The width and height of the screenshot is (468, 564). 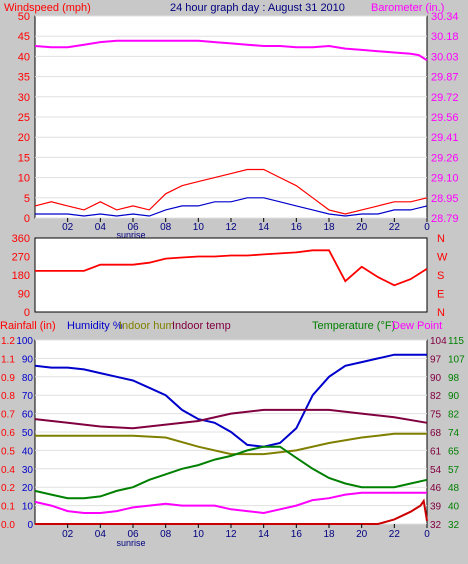 What do you see at coordinates (417, 326) in the screenshot?
I see `dewpoint-axis-label: Dew Point` at bounding box center [417, 326].